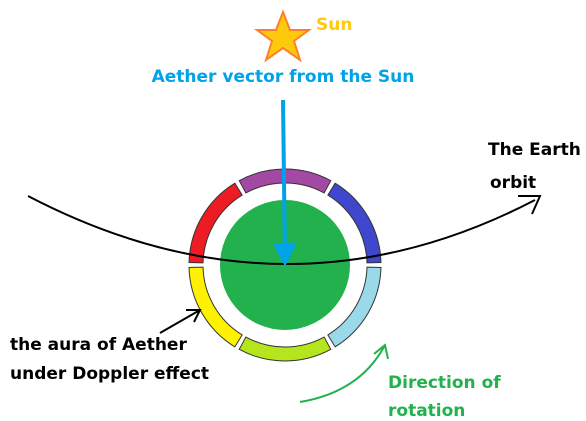  What do you see at coordinates (530, 205) in the screenshot?
I see `orbit-arrowhead` at bounding box center [530, 205].